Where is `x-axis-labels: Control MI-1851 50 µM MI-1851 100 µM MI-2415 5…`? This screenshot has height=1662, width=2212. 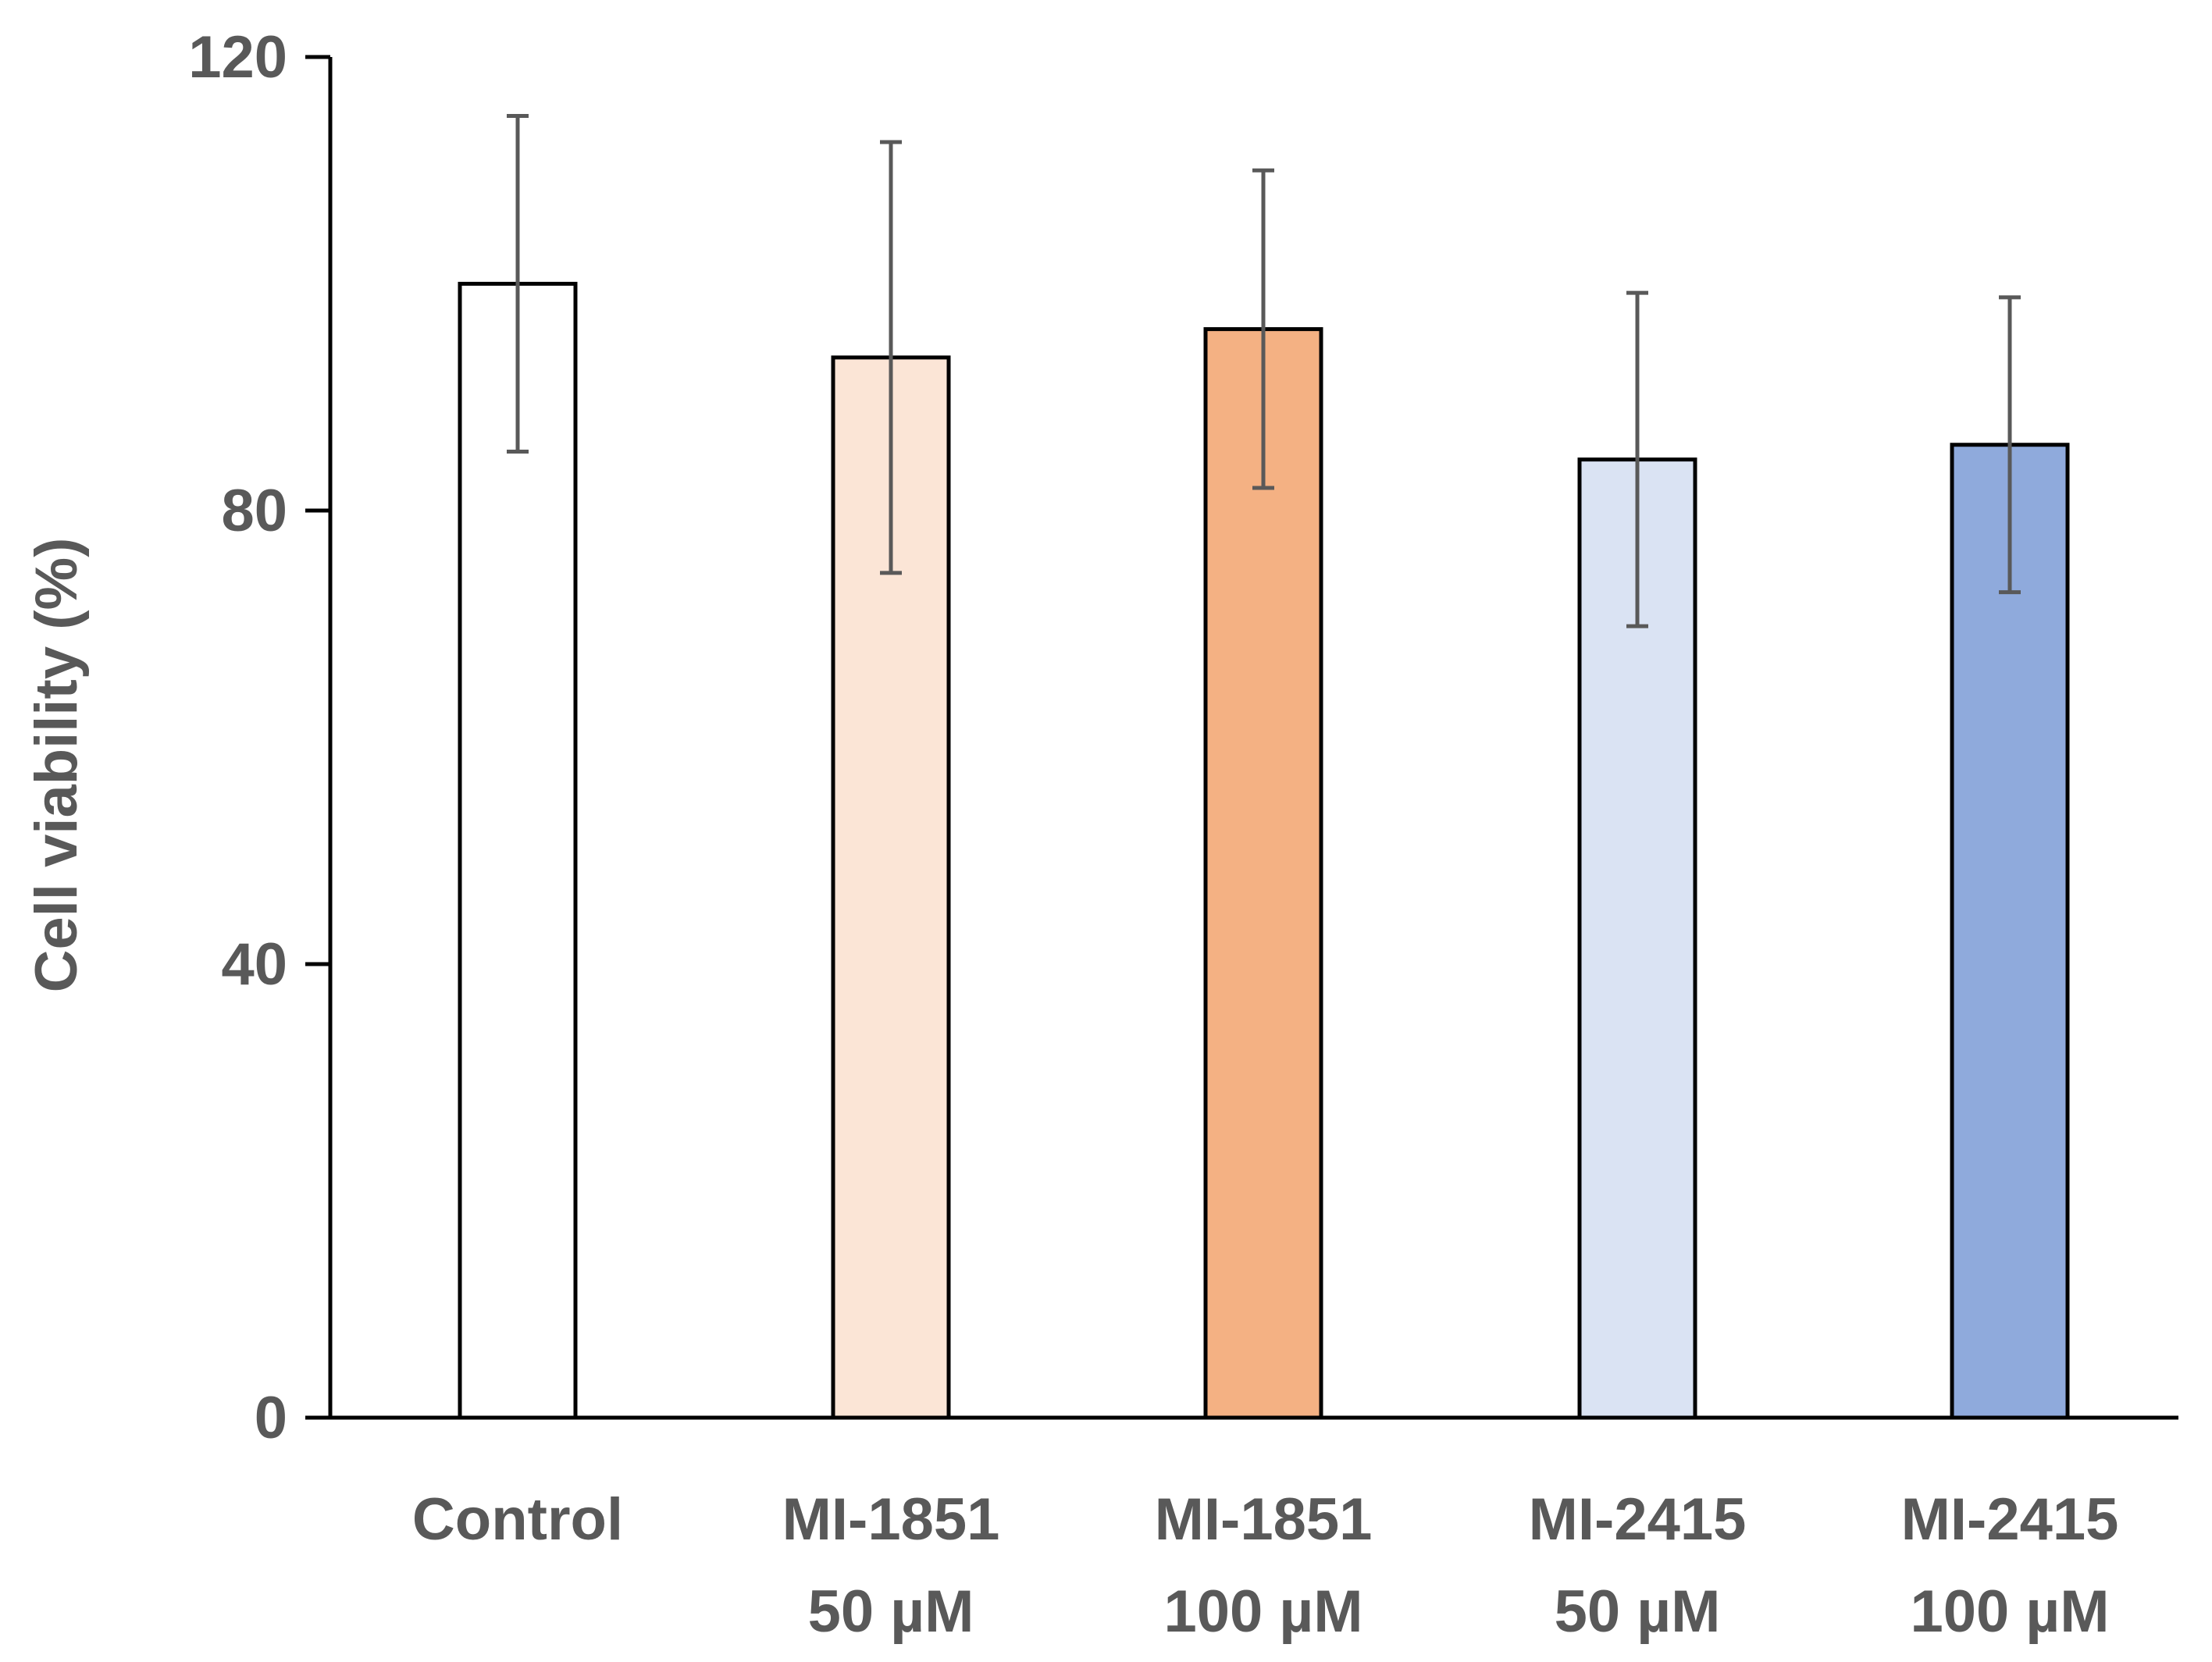
x-axis-labels: Control MI-1851 50 µM MI-1851 100 µM MI-2415 5… is located at coordinates (1265, 1565).